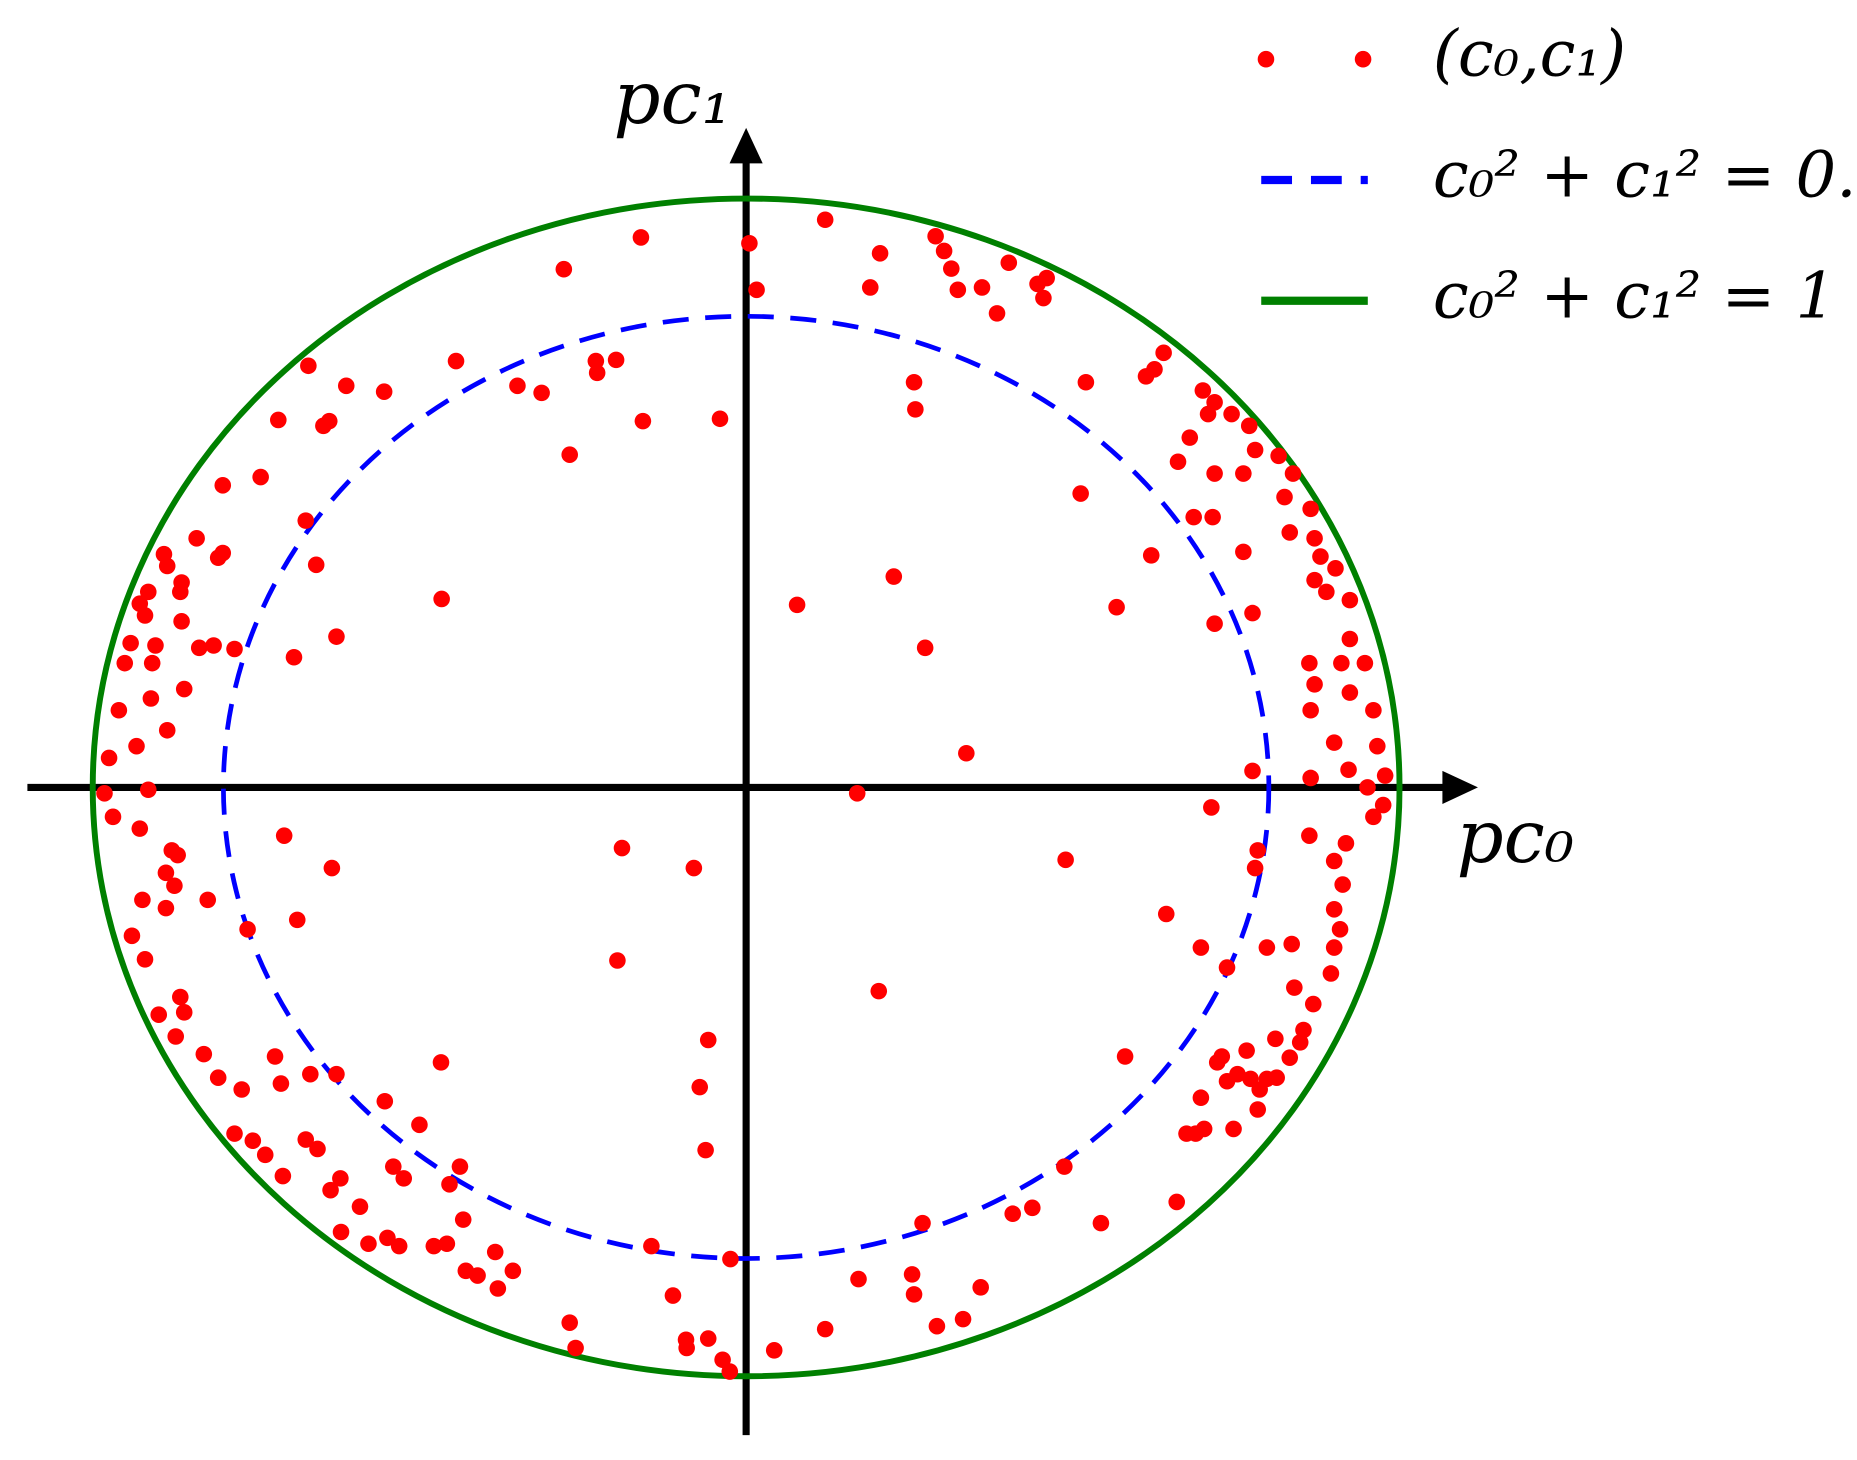 Image resolution: width=1857 pixels, height=1460 pixels. What do you see at coordinates (1363, 59) in the screenshot?
I see `legend-marker` at bounding box center [1363, 59].